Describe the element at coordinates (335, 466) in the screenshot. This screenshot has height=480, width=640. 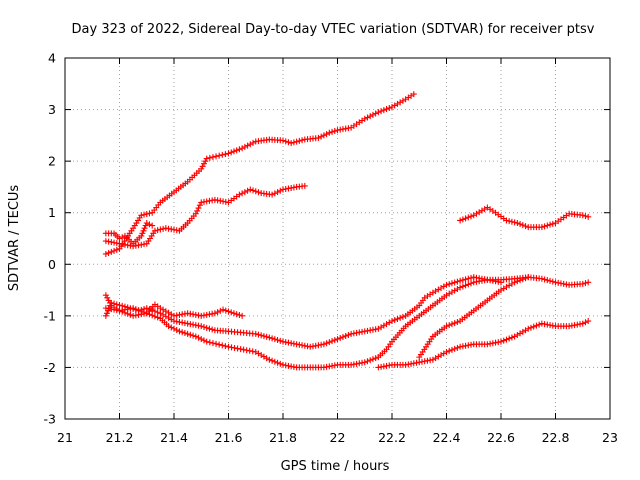
I see `x-axis-label: GPS time / hours` at that location.